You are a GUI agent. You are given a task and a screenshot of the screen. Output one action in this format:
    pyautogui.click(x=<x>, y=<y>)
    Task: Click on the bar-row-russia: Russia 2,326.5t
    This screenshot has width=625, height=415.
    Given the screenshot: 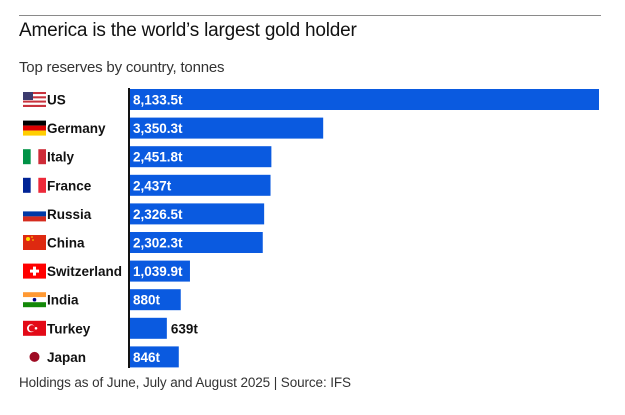 What is the action you would take?
    pyautogui.click(x=144, y=214)
    